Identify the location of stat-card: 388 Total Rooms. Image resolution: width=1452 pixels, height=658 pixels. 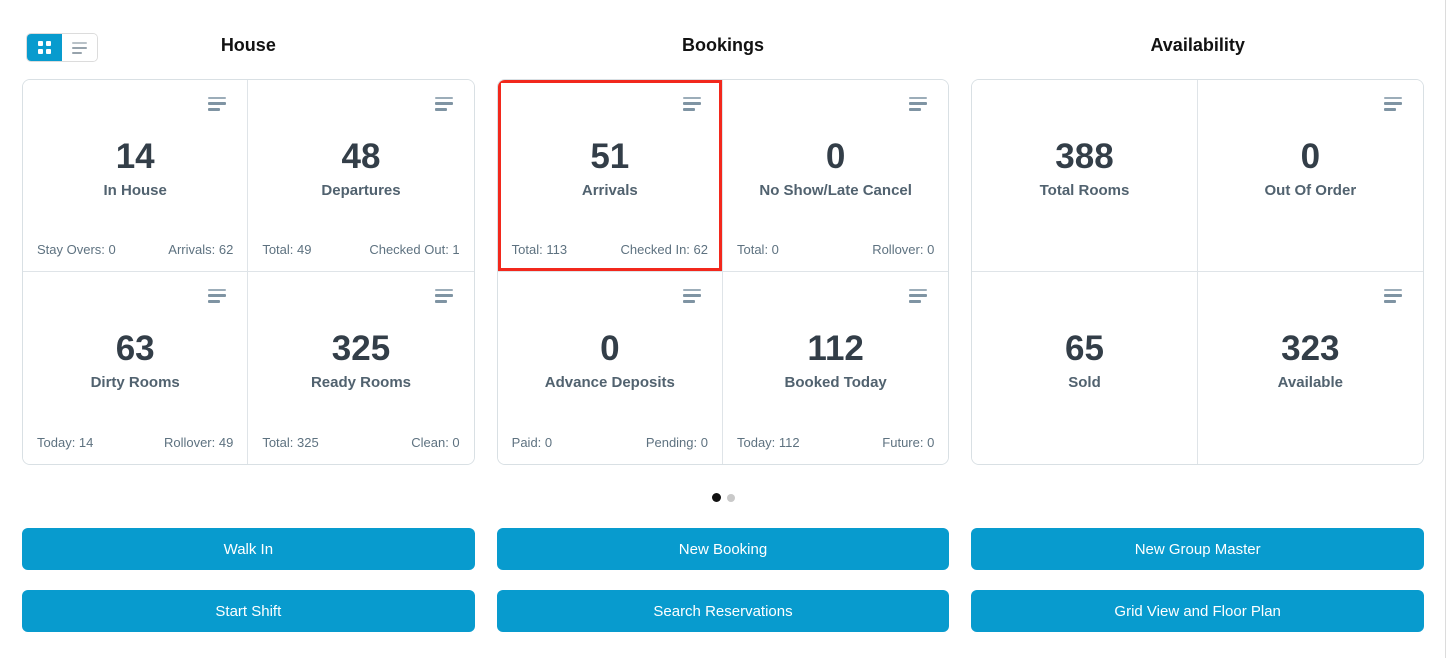
(1085, 176).